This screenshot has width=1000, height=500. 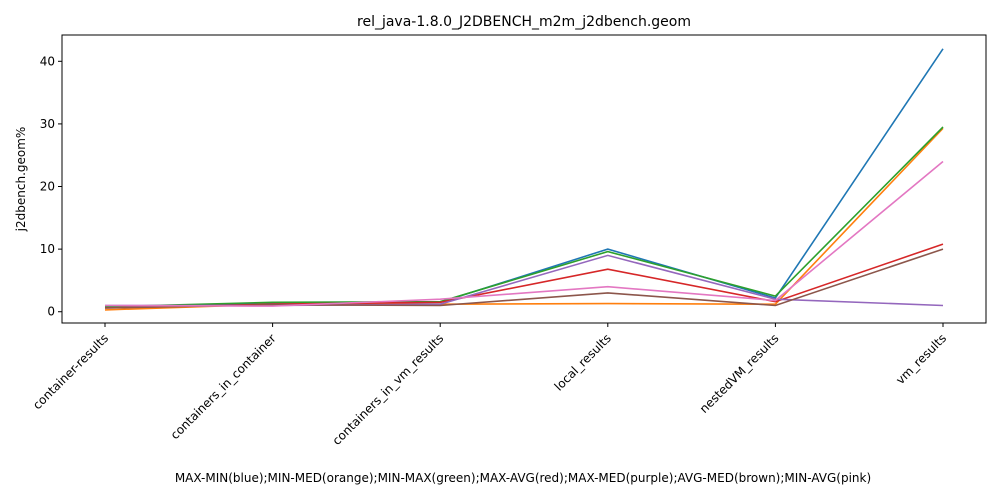 I want to click on x-tick-label: containers_in_container, so click(x=223, y=386).